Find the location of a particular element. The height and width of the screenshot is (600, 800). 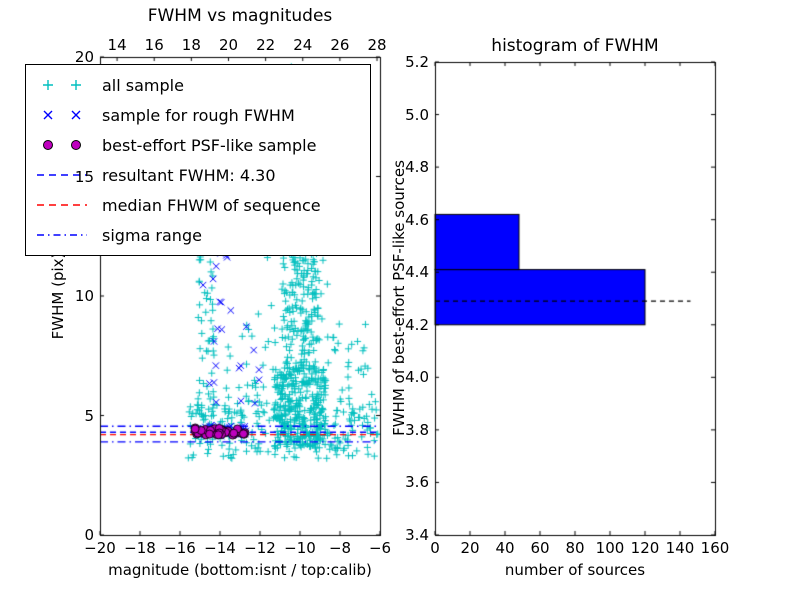

legend-entry: resultant FWHM: 4.30 is located at coordinates (198, 175).